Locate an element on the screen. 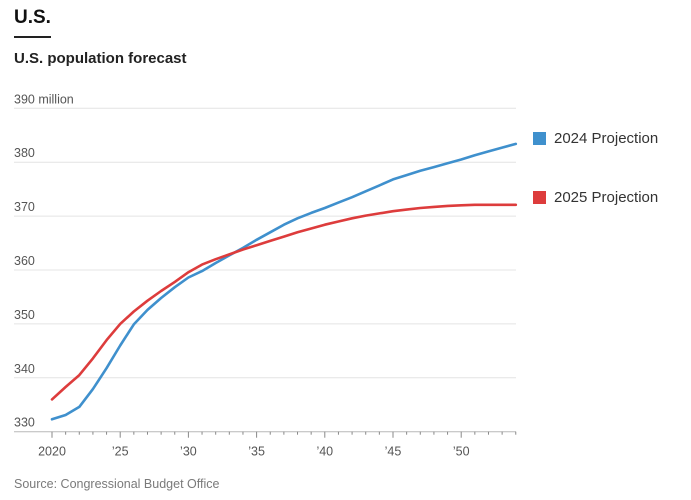  x-tick-label-2020: 2020 is located at coordinates (52, 452).